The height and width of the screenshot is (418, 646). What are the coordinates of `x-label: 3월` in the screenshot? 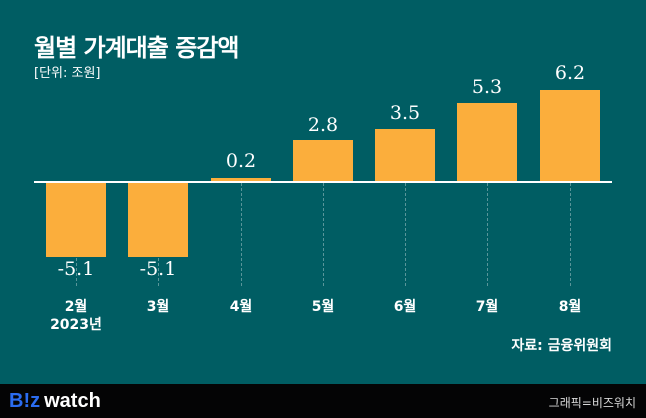 It's located at (158, 307).